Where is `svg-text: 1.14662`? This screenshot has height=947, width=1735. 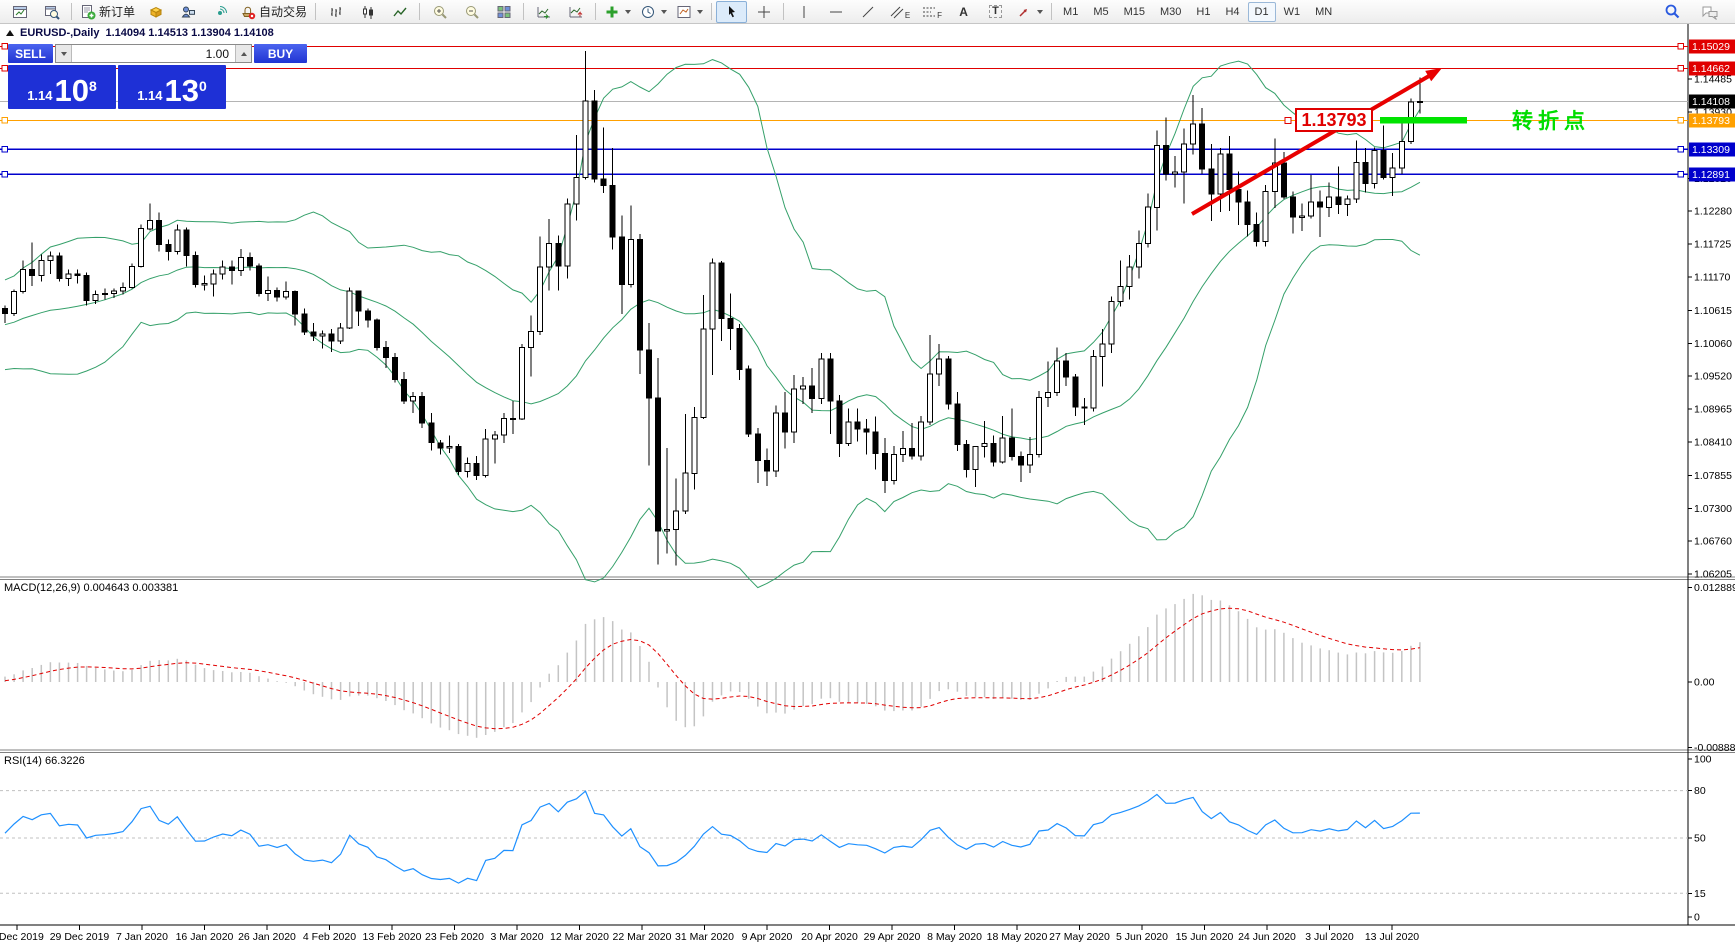
svg-text: 1.14662 is located at coordinates (1711, 69).